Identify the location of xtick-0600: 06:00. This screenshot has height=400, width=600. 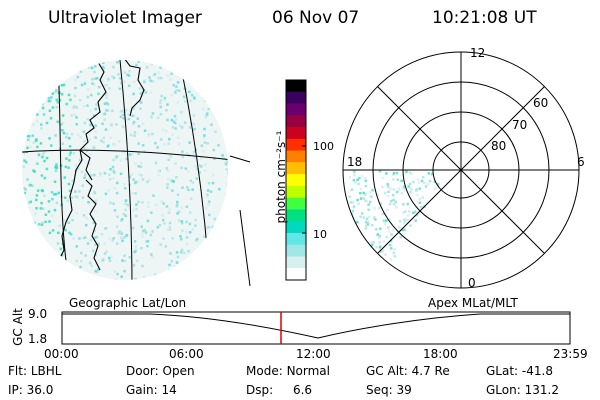
(186, 354).